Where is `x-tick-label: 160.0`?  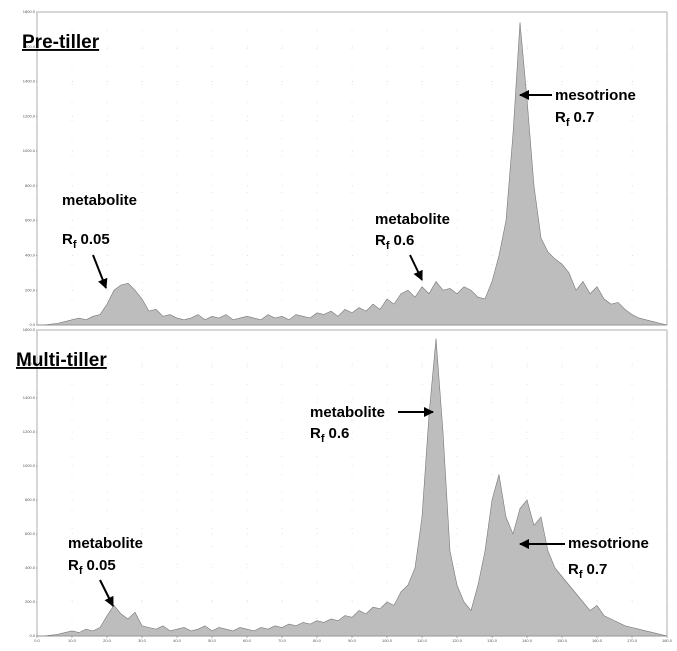 x-tick-label: 160.0 is located at coordinates (597, 640).